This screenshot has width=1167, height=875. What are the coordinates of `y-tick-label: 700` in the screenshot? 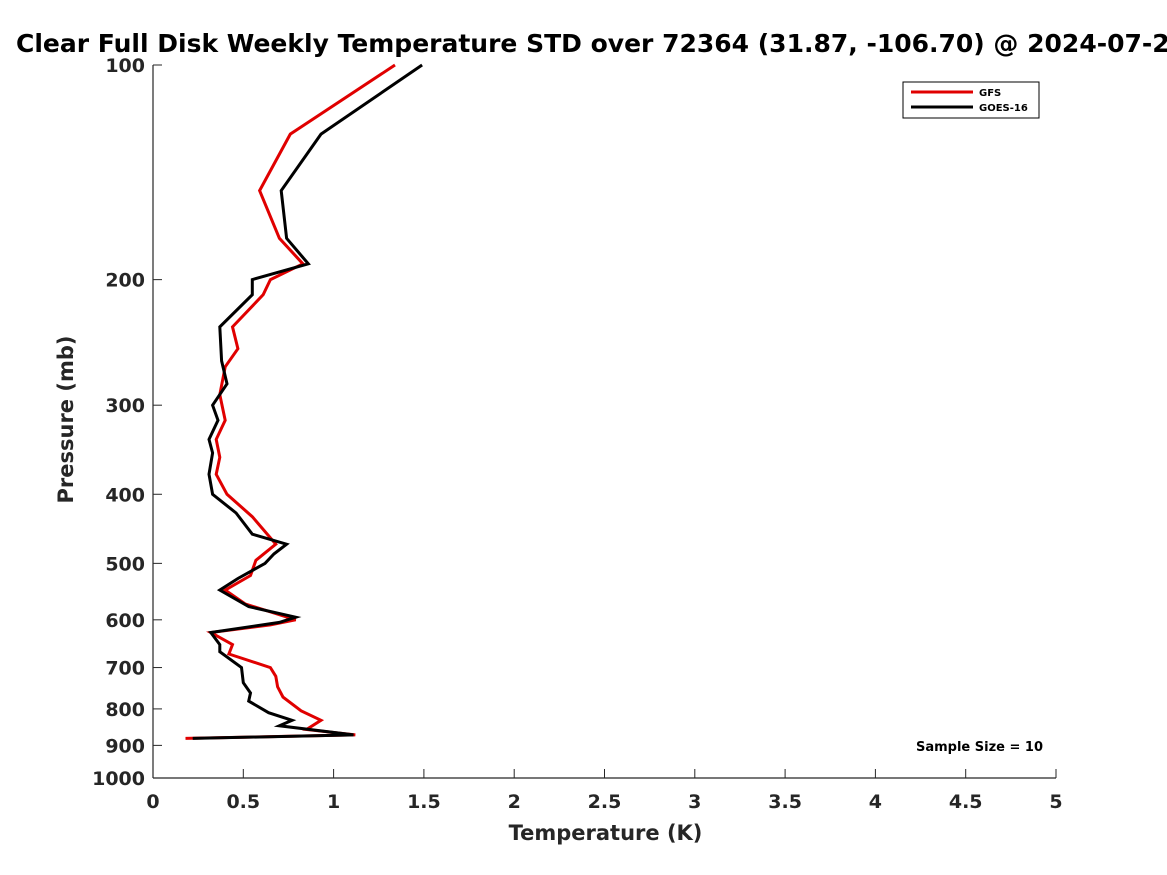 It's located at (125, 669).